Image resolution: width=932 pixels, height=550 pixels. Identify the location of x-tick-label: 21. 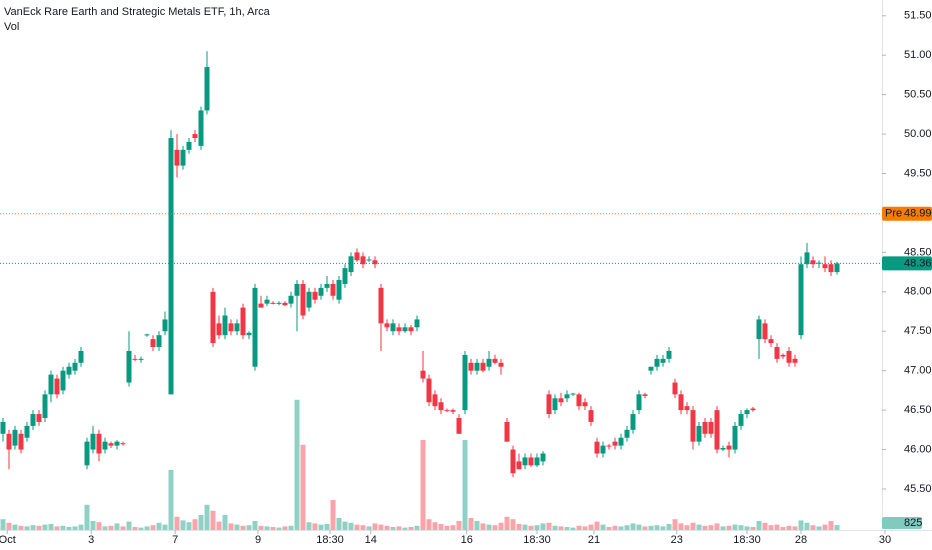
(594, 540).